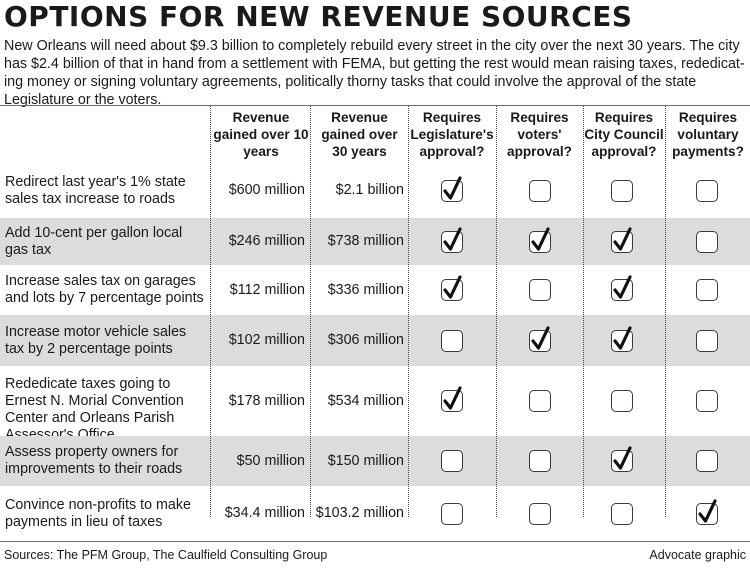 The width and height of the screenshot is (750, 568). I want to click on revenue-10yr-cell: $178 million, so click(266, 401).